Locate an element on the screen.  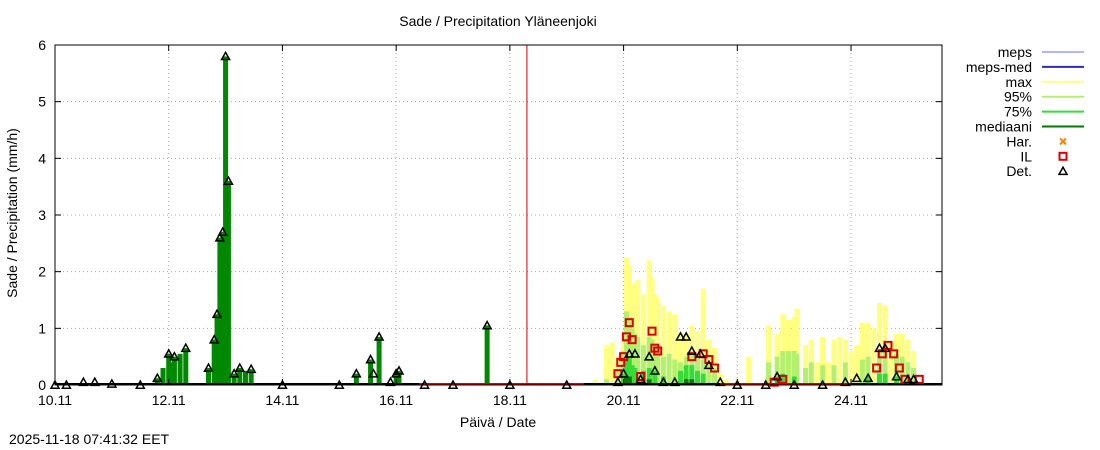
legend-label: max is located at coordinates (1019, 82).